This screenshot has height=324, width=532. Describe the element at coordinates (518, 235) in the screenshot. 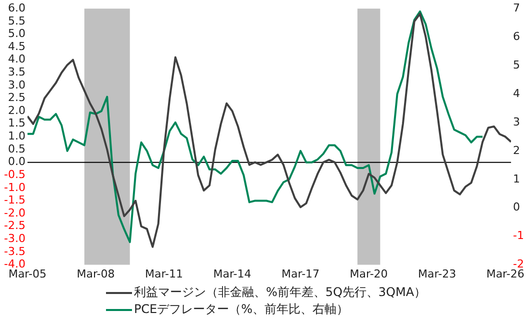

I see `y2-tick-label: -1` at that location.